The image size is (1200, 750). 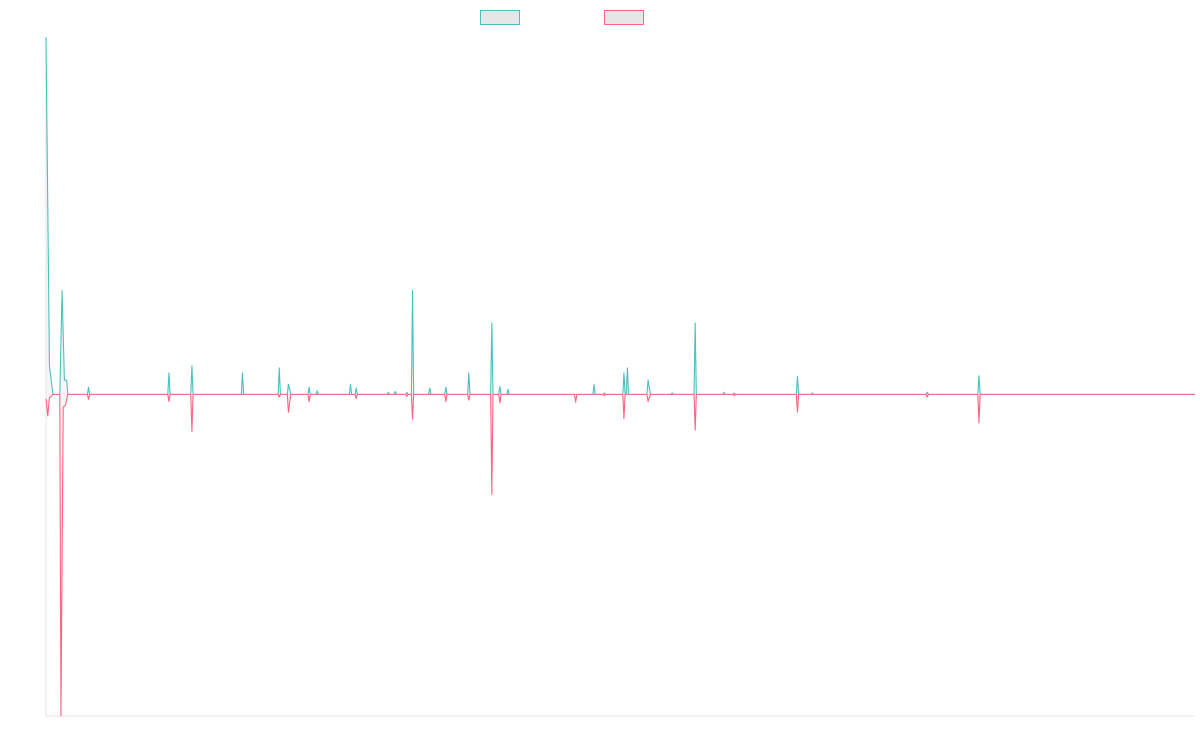 What do you see at coordinates (600, 18) in the screenshot?
I see `chart-legend` at bounding box center [600, 18].